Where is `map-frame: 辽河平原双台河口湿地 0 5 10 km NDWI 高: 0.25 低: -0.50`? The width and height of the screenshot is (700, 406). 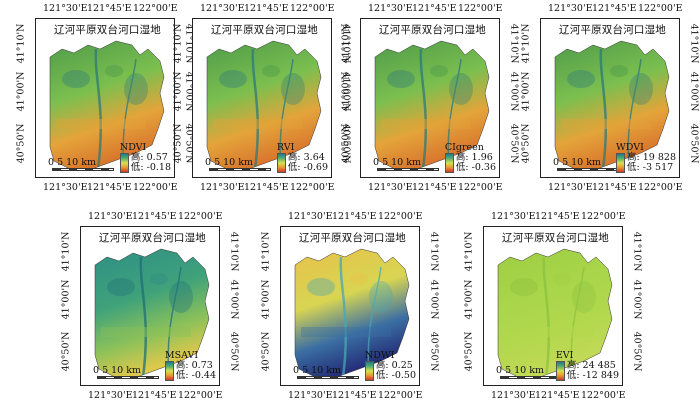 map-frame: 辽河平原双台河口湿地 0 5 10 km NDWI 高: 0.25 低: -0.50 is located at coordinates (350, 306).